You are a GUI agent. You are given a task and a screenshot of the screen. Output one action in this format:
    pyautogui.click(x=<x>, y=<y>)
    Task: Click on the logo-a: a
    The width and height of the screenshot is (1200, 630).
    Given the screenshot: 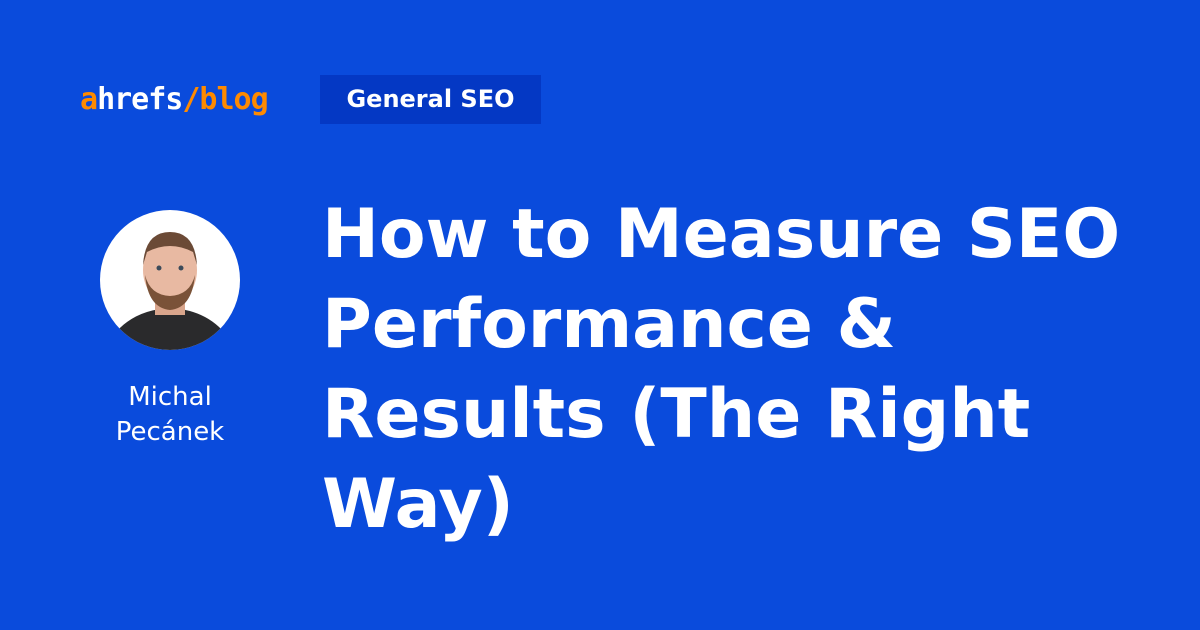 What is the action you would take?
    pyautogui.click(x=89, y=99)
    